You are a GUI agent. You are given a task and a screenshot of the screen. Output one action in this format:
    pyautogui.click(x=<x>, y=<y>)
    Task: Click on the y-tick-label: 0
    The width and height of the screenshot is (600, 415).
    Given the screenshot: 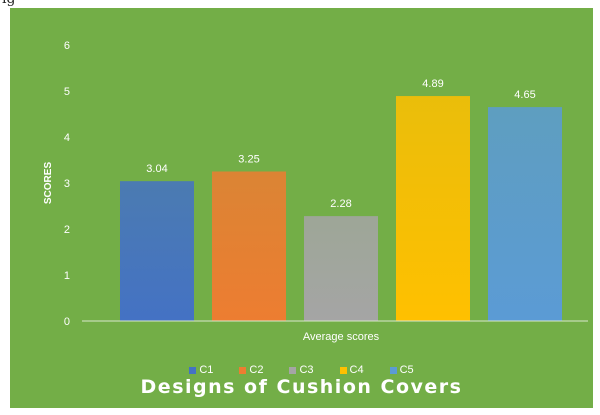 What is the action you would take?
    pyautogui.click(x=67, y=322)
    